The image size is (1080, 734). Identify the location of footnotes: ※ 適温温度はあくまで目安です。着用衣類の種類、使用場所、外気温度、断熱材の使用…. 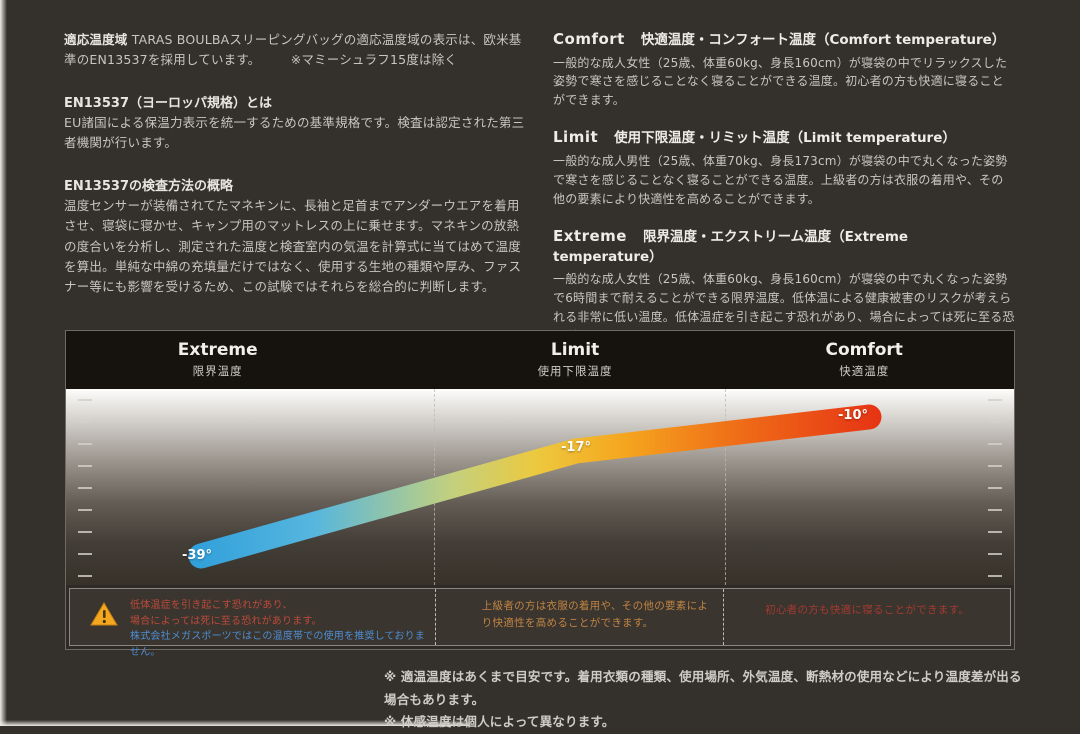
(709, 700).